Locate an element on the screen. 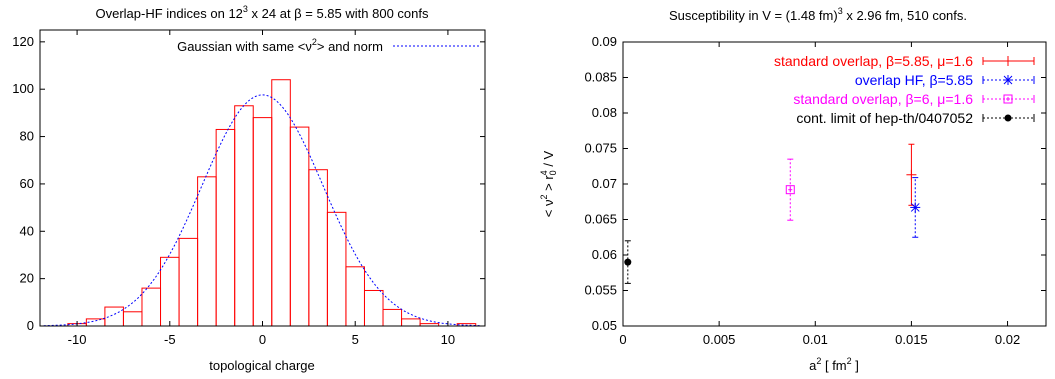 Image resolution: width=1055 pixels, height=379 pixels. legend-entry-label: standard overlap, β=6, μ=1.6 is located at coordinates (883, 99).